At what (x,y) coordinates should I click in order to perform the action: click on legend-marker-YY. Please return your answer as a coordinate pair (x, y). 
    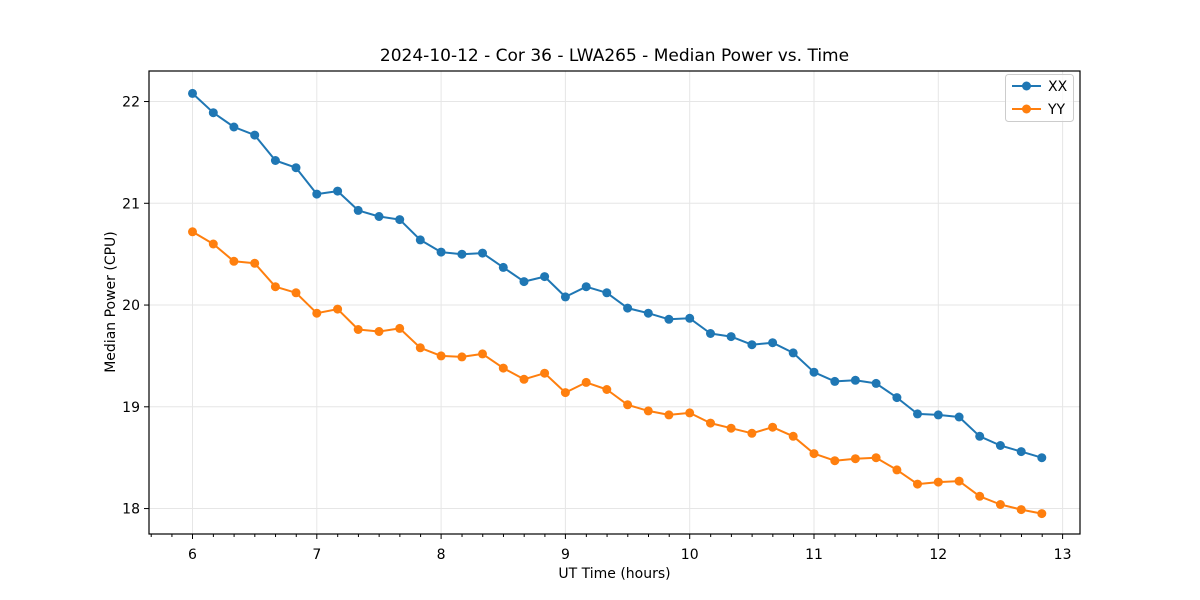
    Looking at the image, I should click on (1026, 109).